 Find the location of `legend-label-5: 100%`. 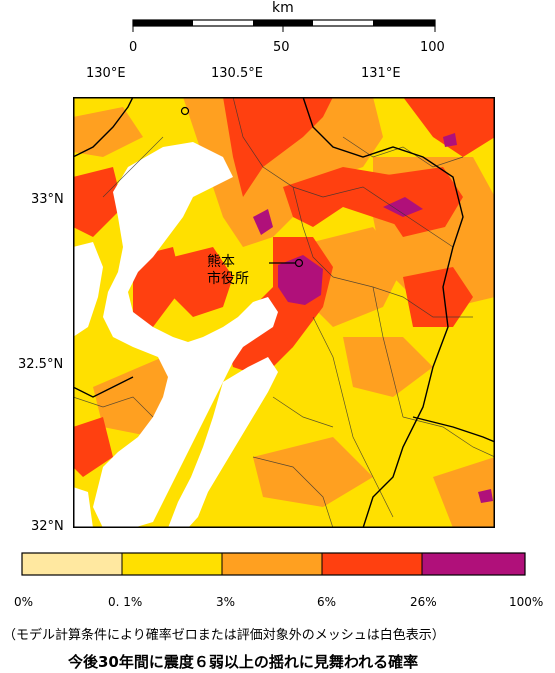

legend-label-5: 100% is located at coordinates (526, 602).